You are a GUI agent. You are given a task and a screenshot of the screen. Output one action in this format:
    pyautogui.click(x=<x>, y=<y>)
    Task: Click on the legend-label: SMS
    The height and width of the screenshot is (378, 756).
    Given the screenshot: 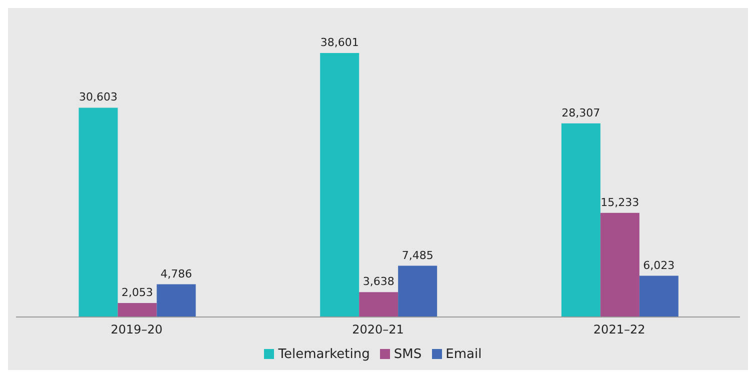 What is the action you would take?
    pyautogui.click(x=408, y=354)
    